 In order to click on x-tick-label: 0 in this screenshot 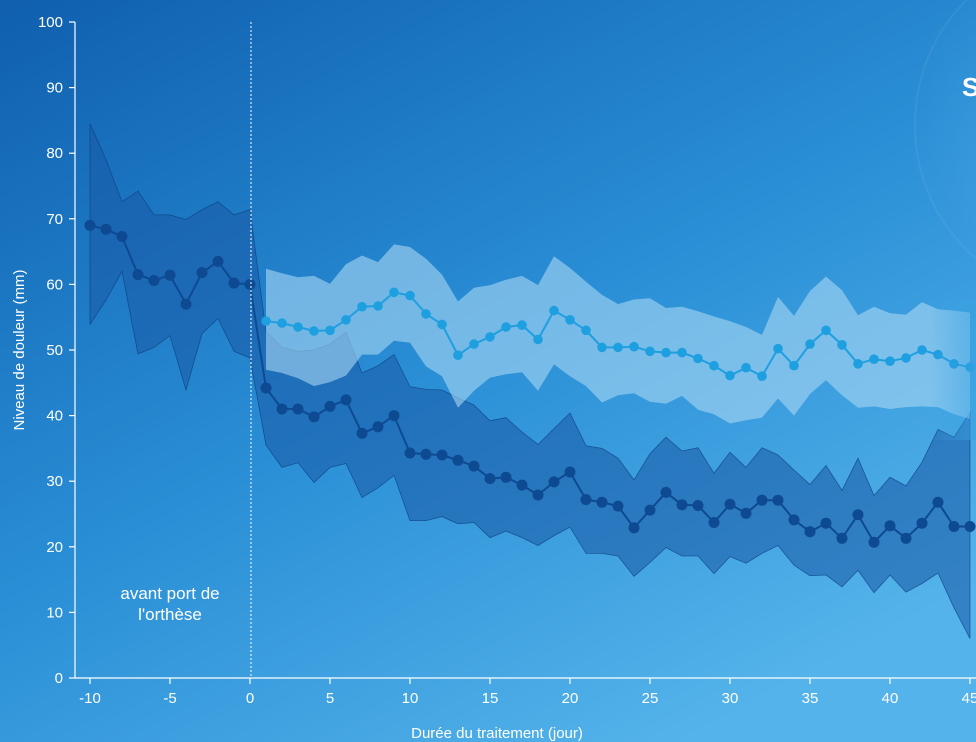, I will do `click(250, 698)`.